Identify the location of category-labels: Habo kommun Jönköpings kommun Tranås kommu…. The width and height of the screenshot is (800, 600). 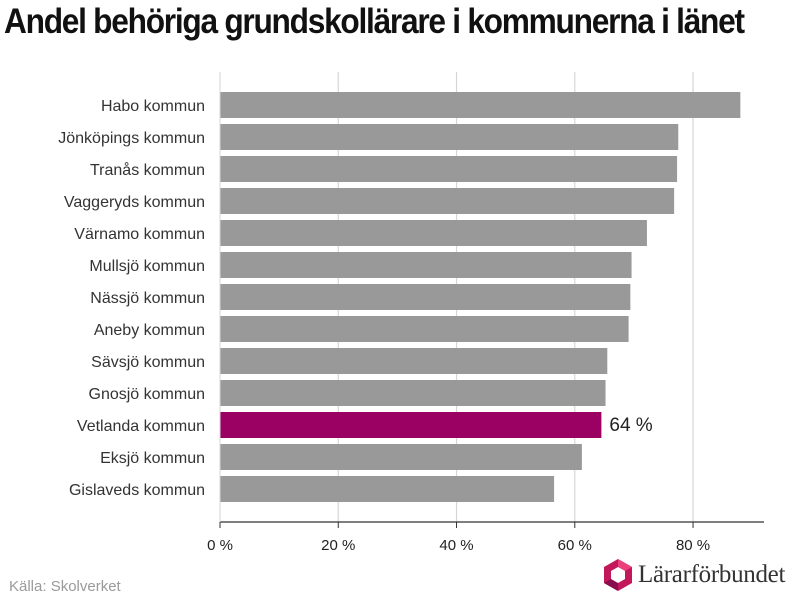
(131, 298).